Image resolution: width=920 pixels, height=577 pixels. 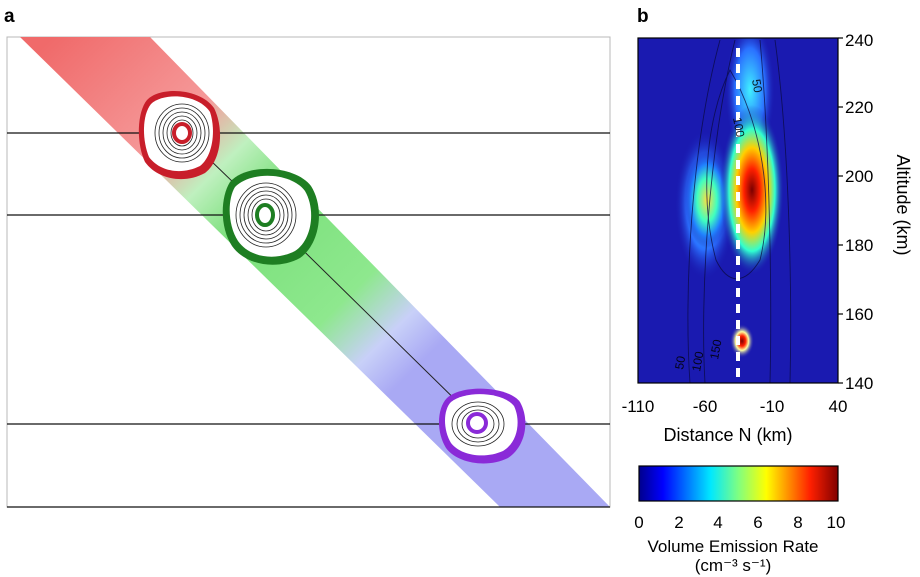 I want to click on y-tick-label: 240, so click(x=859, y=40).